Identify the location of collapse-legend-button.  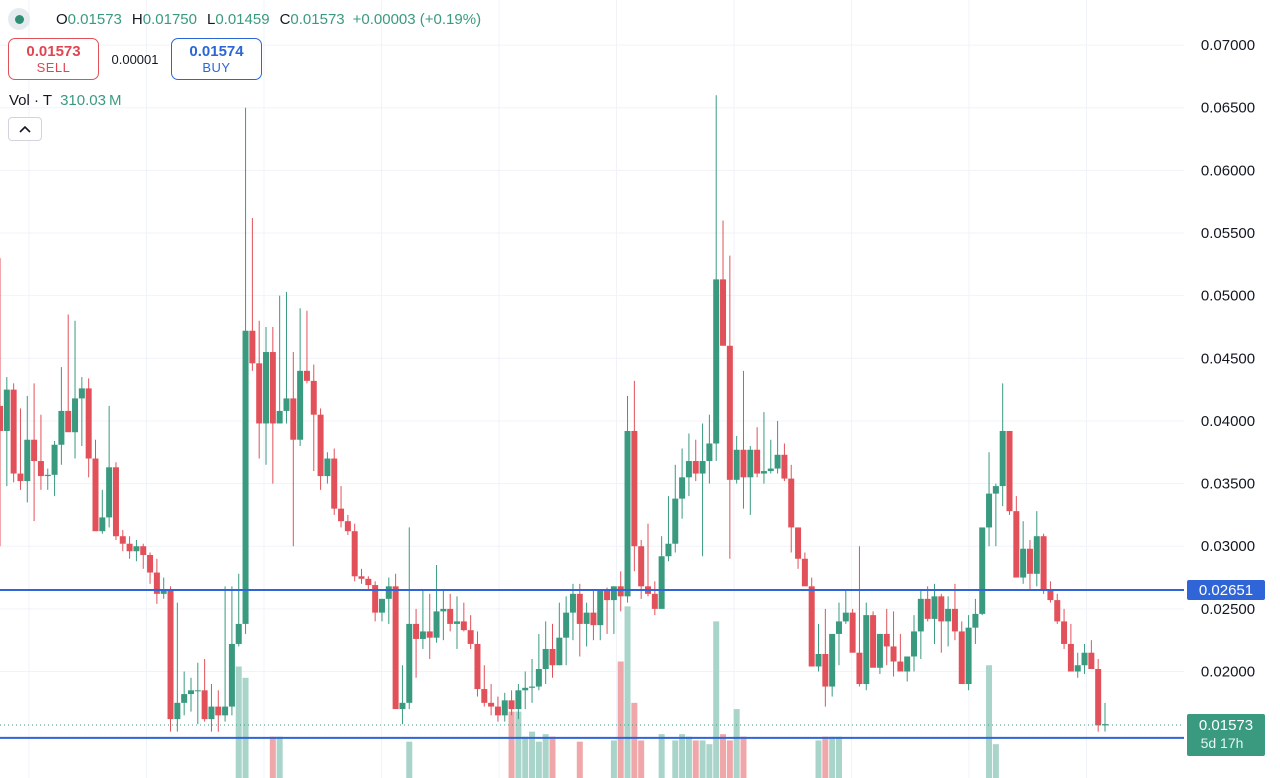
(25, 129).